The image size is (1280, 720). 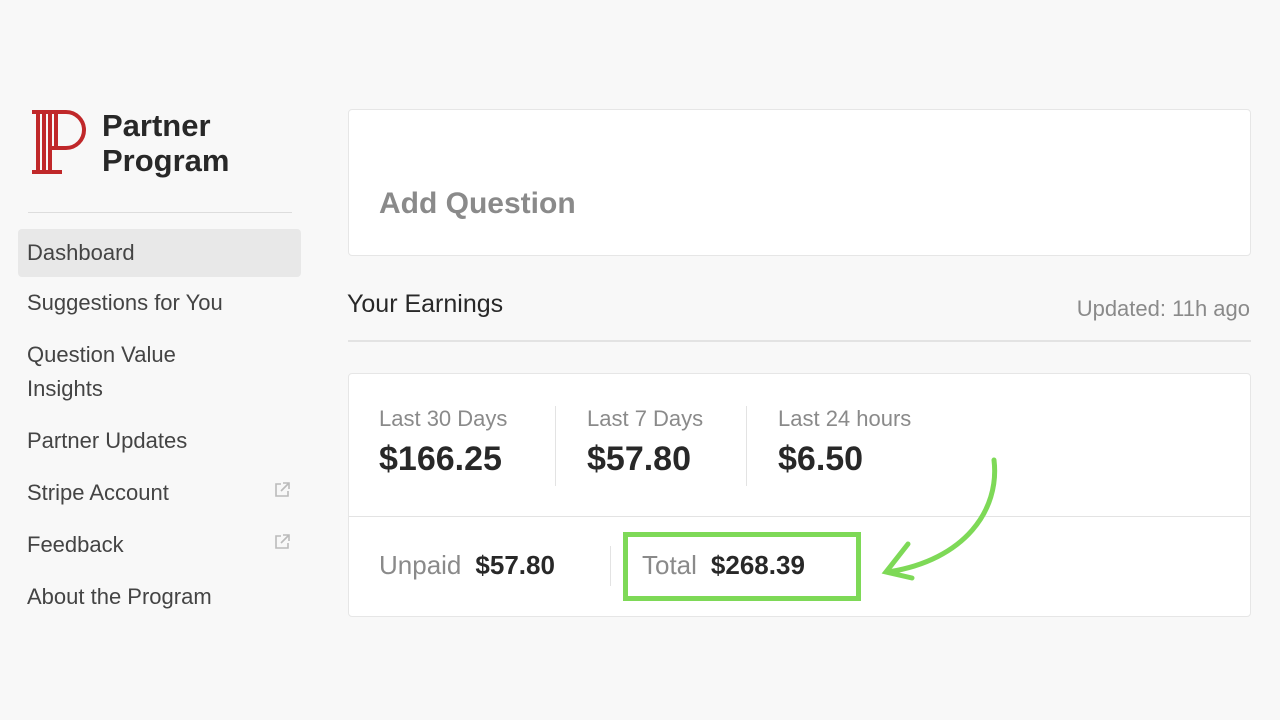 What do you see at coordinates (107, 440) in the screenshot?
I see `label: Partner Updates` at bounding box center [107, 440].